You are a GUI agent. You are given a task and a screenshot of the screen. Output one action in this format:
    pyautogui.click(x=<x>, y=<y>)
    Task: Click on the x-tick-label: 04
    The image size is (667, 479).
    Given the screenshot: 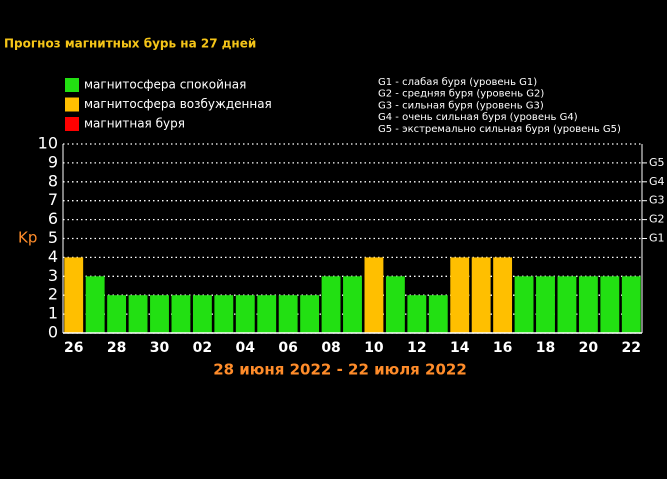 What is the action you would take?
    pyautogui.click(x=246, y=348)
    